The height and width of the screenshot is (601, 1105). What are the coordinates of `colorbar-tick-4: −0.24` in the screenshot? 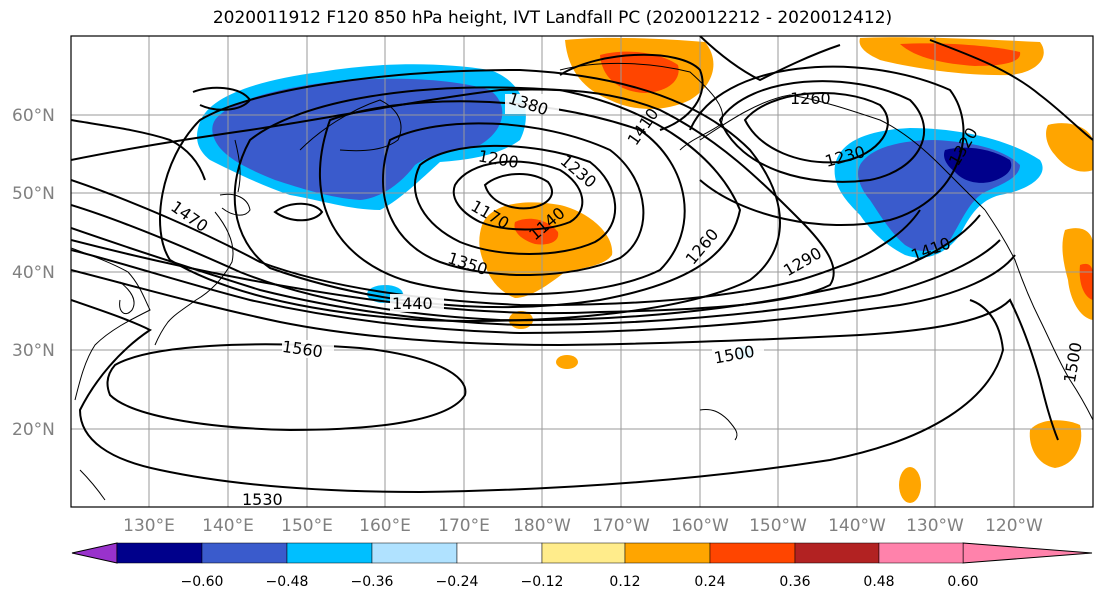 It's located at (457, 582).